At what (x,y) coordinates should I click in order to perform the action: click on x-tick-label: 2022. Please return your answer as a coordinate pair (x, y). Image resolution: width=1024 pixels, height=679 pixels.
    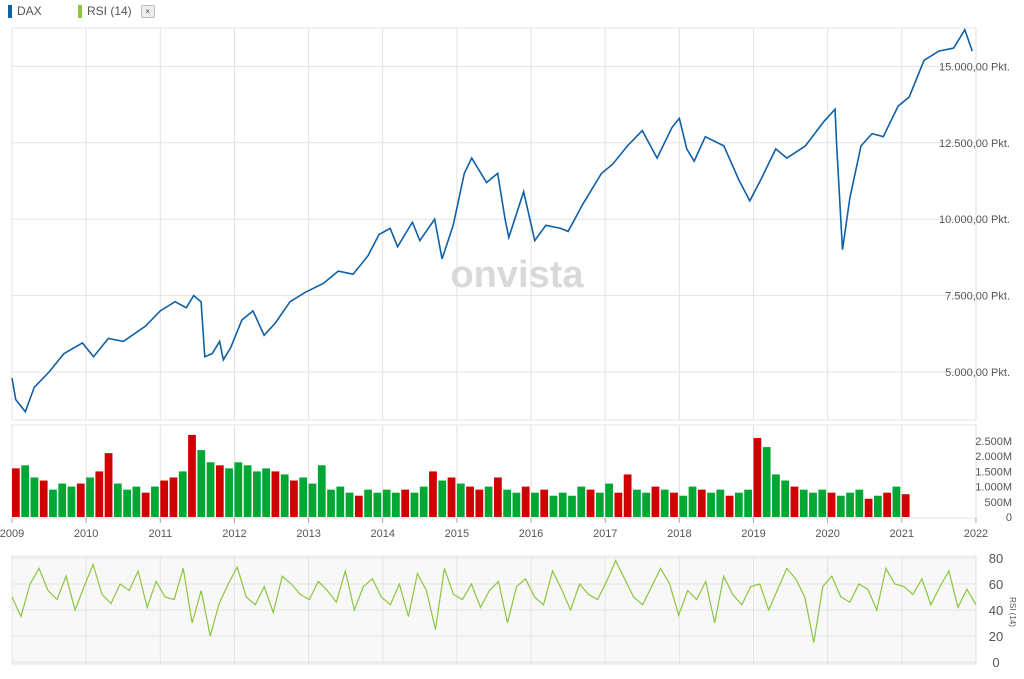
    Looking at the image, I should click on (976, 534).